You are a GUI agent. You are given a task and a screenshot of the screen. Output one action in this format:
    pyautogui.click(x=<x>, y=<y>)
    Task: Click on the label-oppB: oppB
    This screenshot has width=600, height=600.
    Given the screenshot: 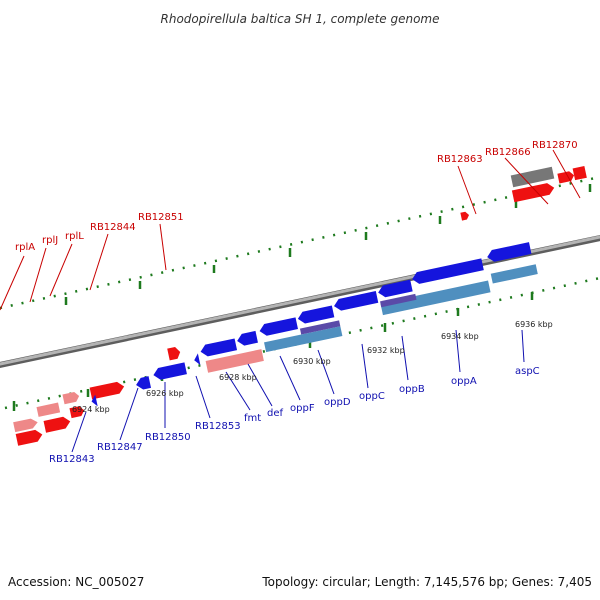 What is the action you would take?
    pyautogui.click(x=412, y=389)
    